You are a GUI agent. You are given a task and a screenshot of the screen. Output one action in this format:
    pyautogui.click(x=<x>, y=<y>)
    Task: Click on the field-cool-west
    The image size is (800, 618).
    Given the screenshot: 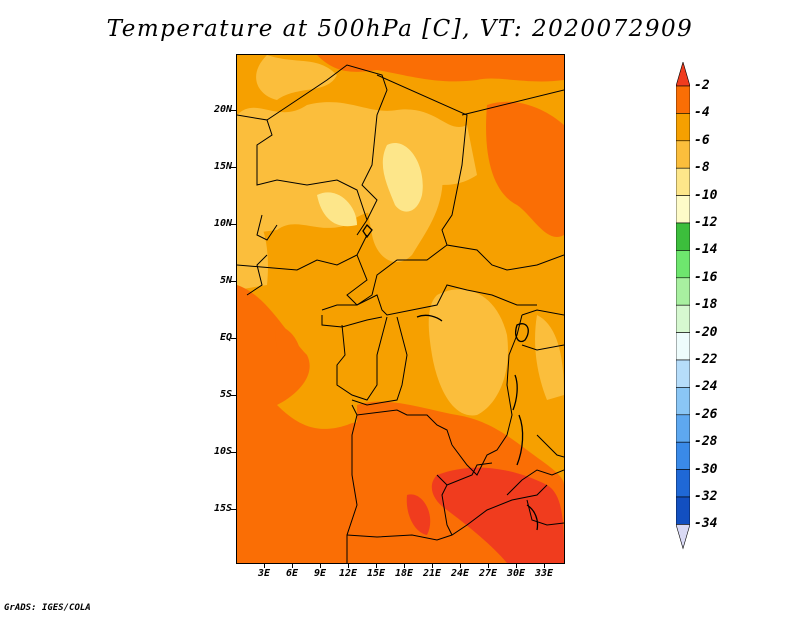 What is the action you would take?
    pyautogui.click(x=252, y=242)
    